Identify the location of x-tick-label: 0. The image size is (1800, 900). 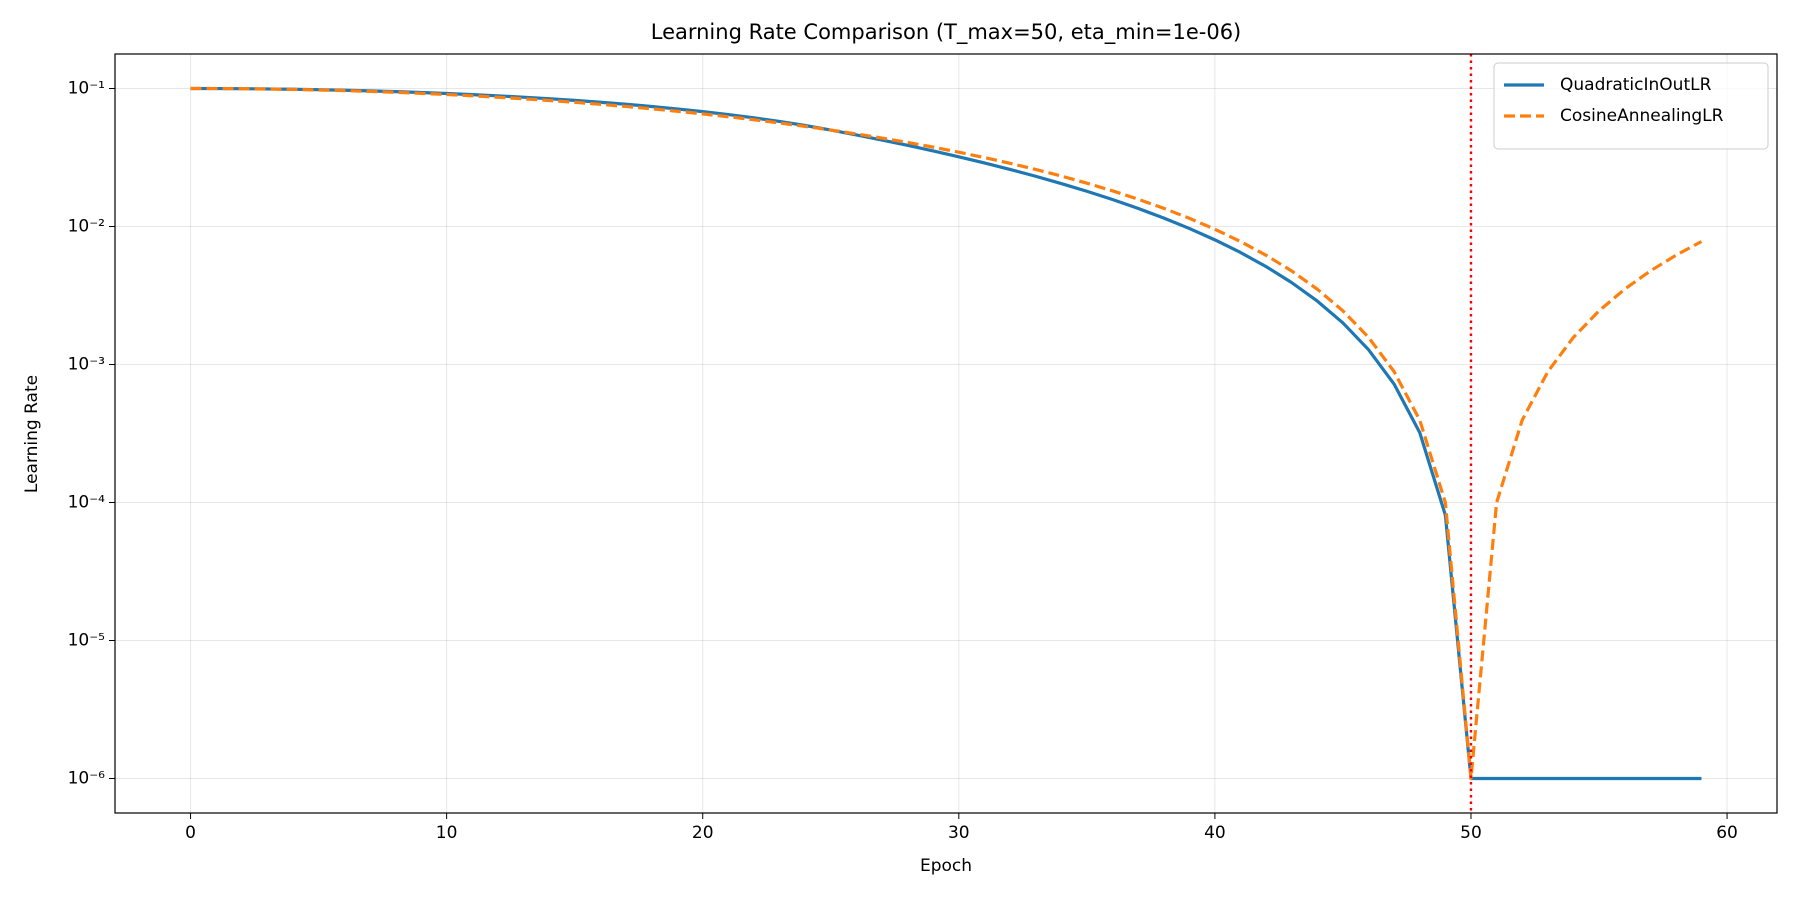
(190, 833).